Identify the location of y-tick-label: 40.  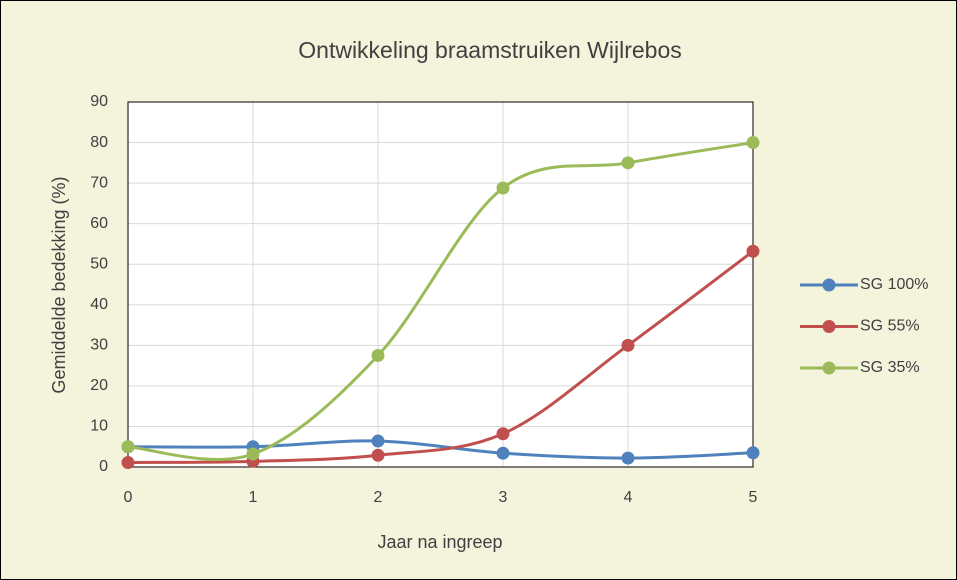
(99, 304).